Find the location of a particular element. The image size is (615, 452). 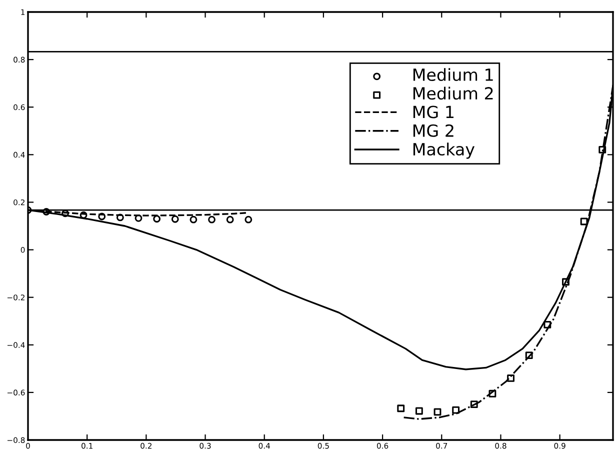

legend-label: Medium 2 is located at coordinates (453, 93).